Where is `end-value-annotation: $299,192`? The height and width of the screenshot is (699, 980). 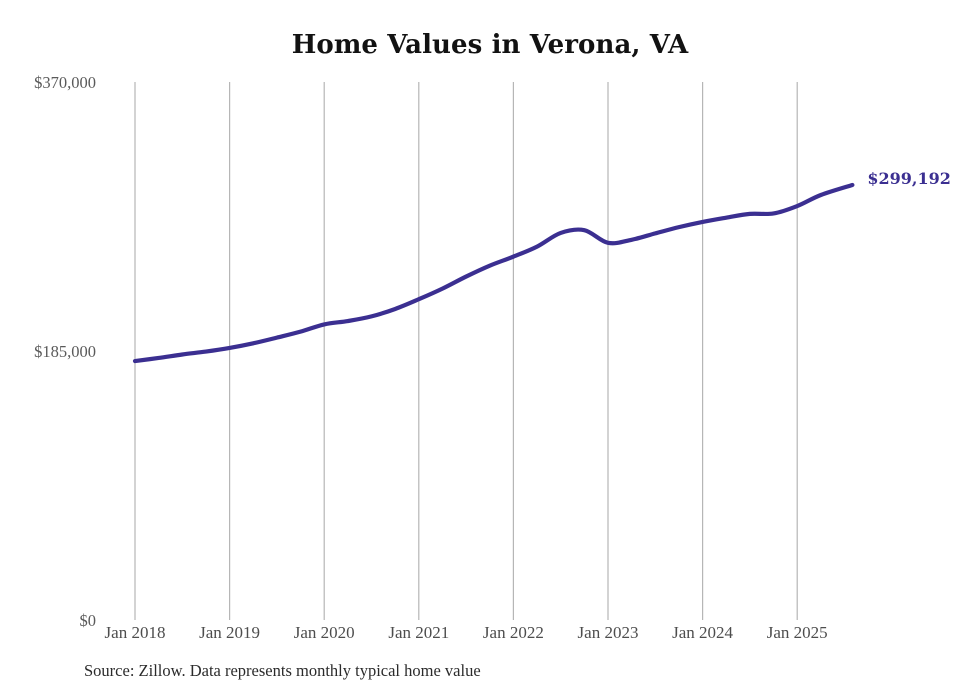
end-value-annotation: $299,192 is located at coordinates (909, 178).